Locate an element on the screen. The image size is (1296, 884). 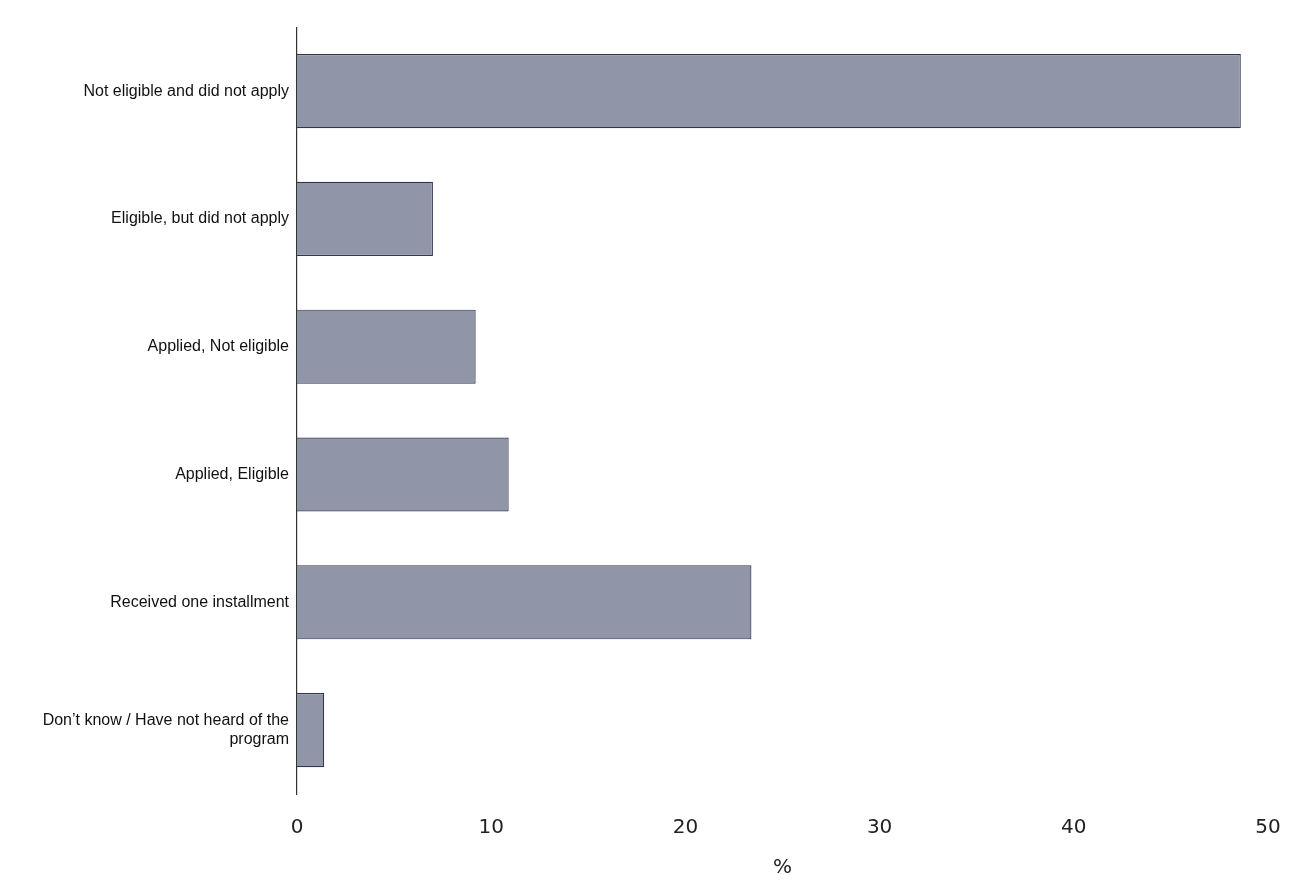
x-axis-title: % is located at coordinates (782, 866).